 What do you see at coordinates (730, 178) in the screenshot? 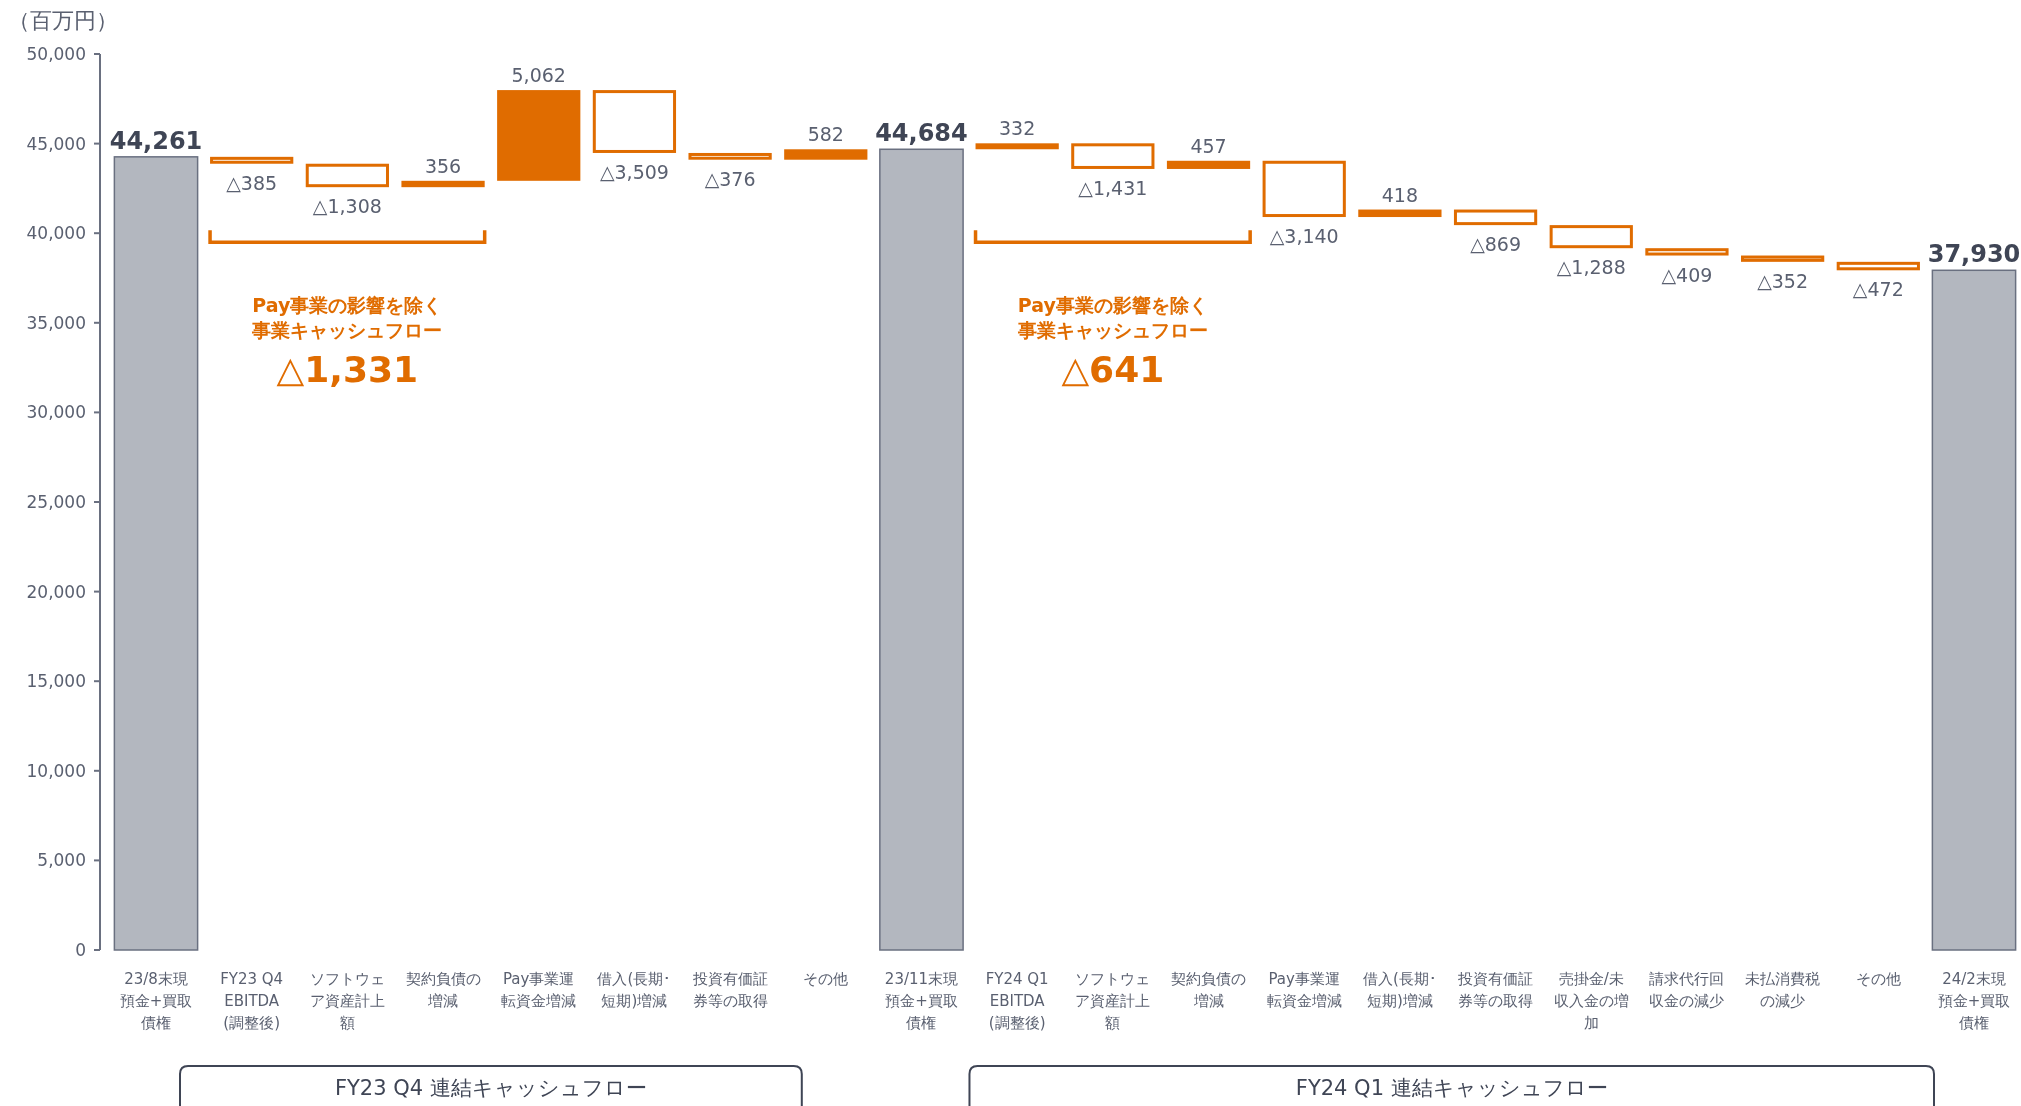
I see `data-label: △376` at bounding box center [730, 178].